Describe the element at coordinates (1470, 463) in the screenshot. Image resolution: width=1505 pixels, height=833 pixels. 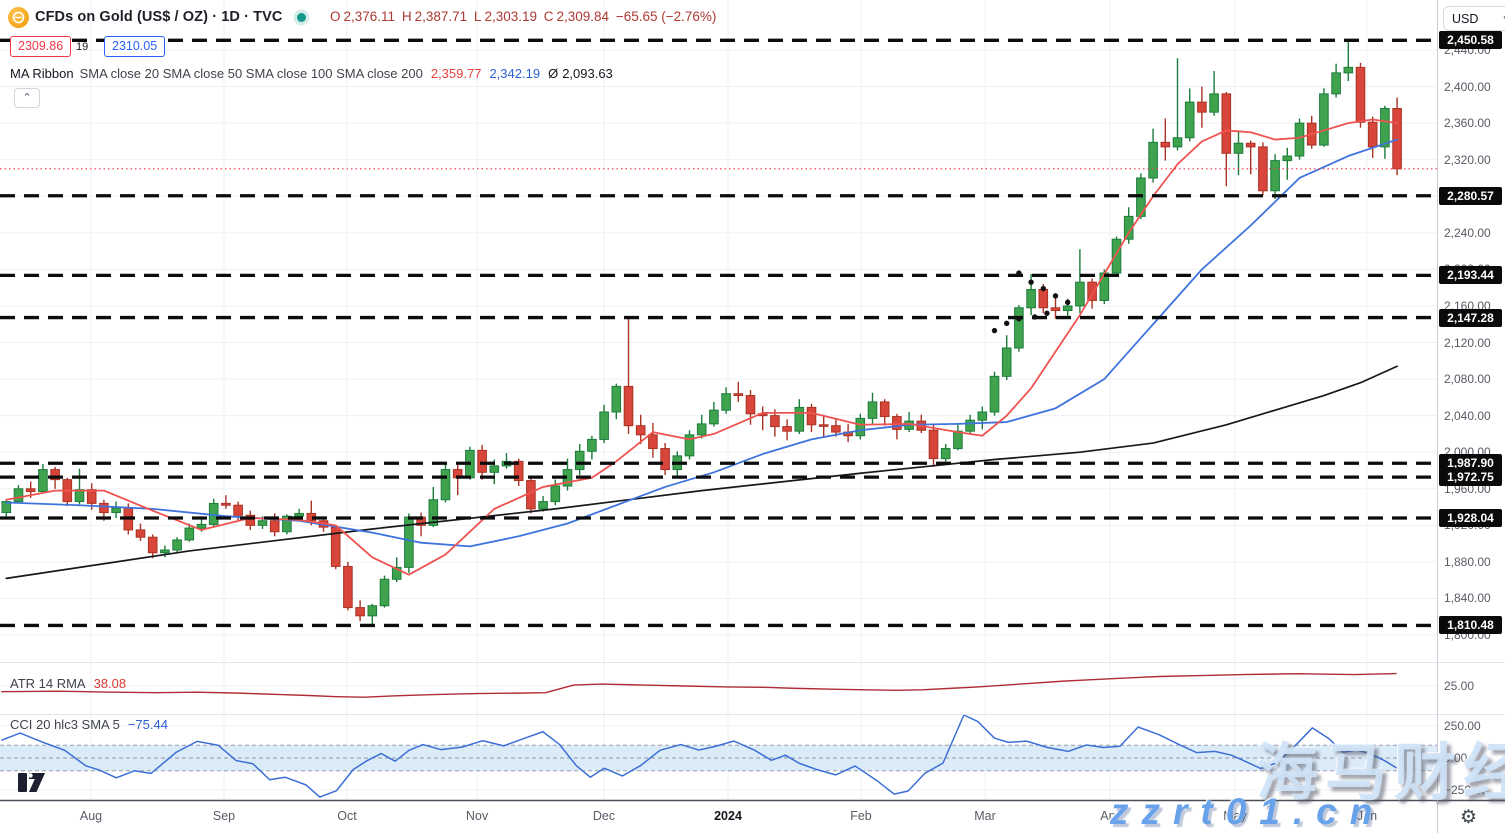
I see `price-level-badge: 1,987.90` at that location.